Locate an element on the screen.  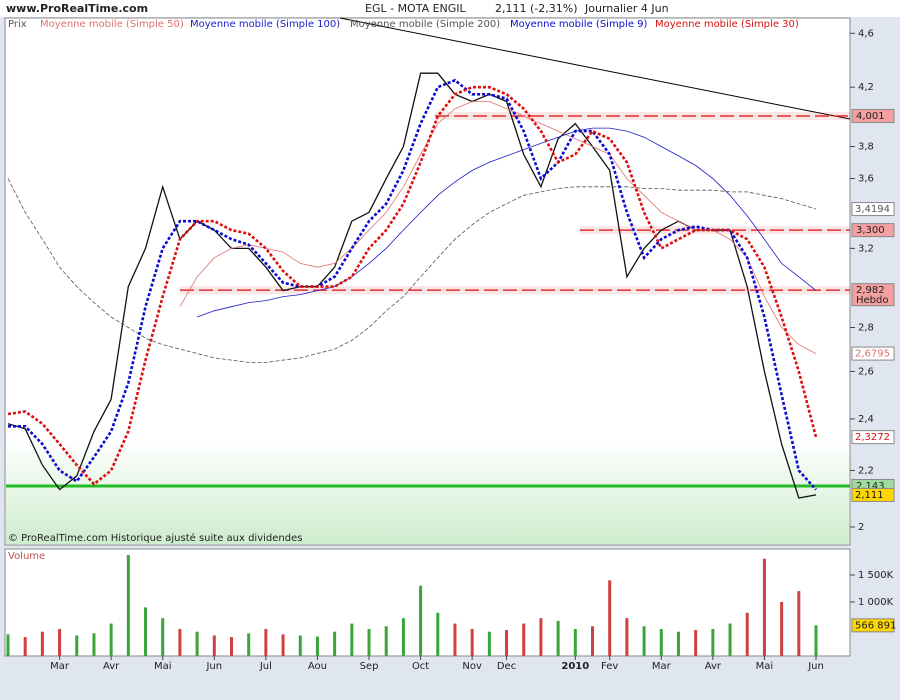
header-bar is located at coordinates (450, 8).